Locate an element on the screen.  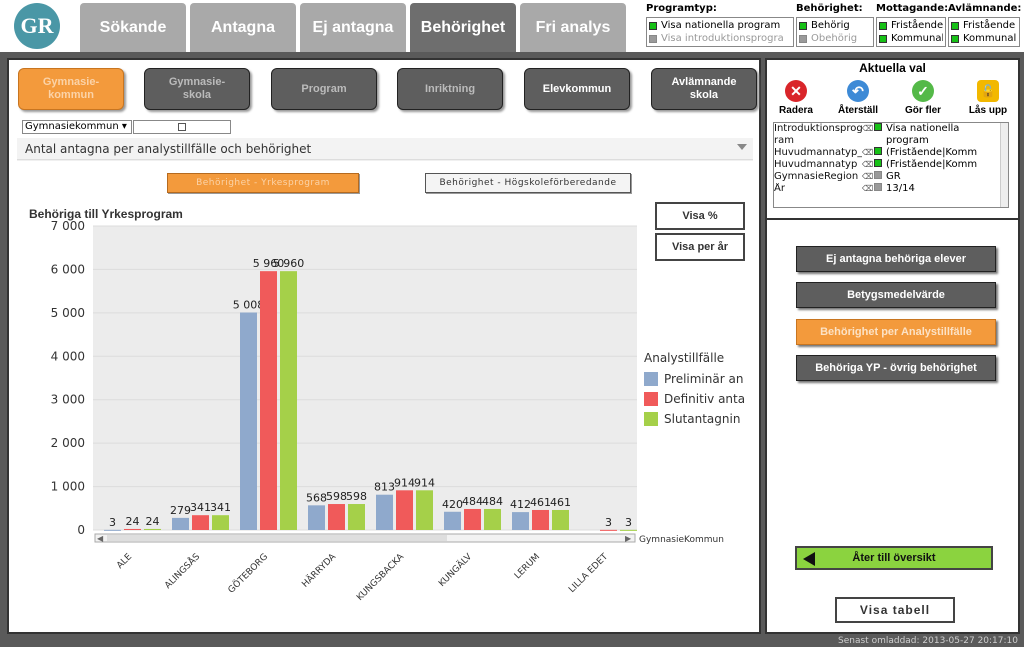
filter-option: Behörig is located at coordinates (835, 25).